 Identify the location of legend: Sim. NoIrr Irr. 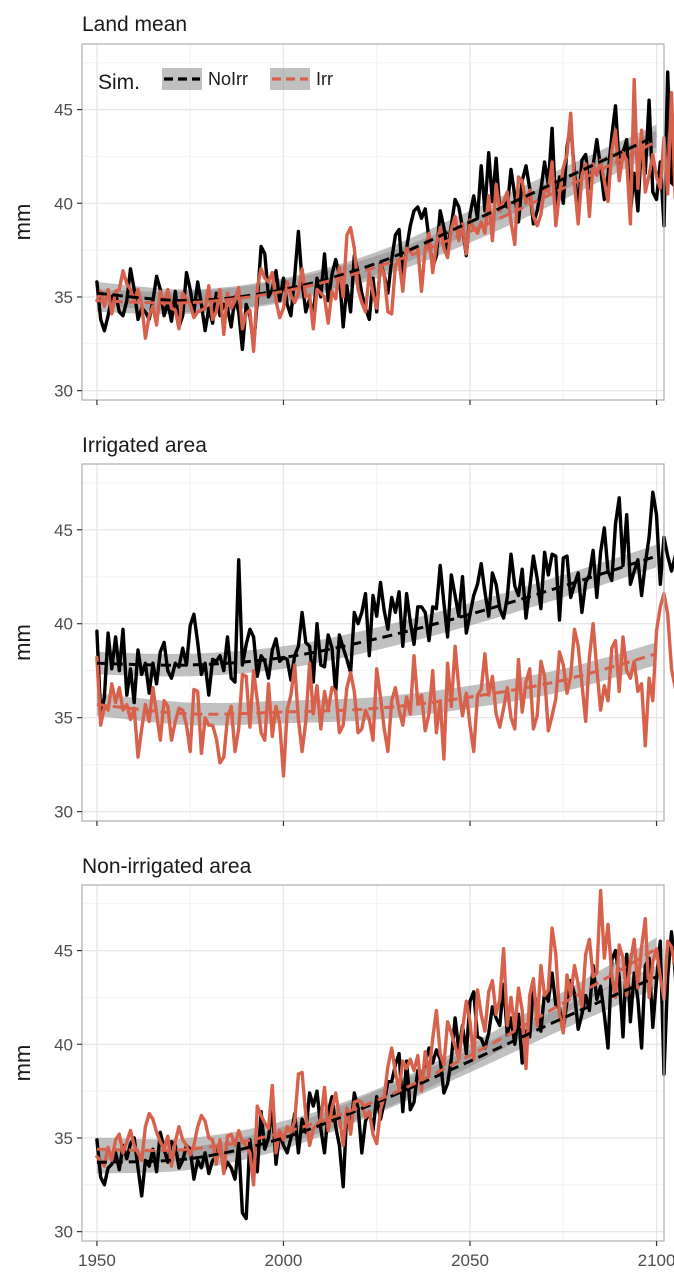
(215, 81).